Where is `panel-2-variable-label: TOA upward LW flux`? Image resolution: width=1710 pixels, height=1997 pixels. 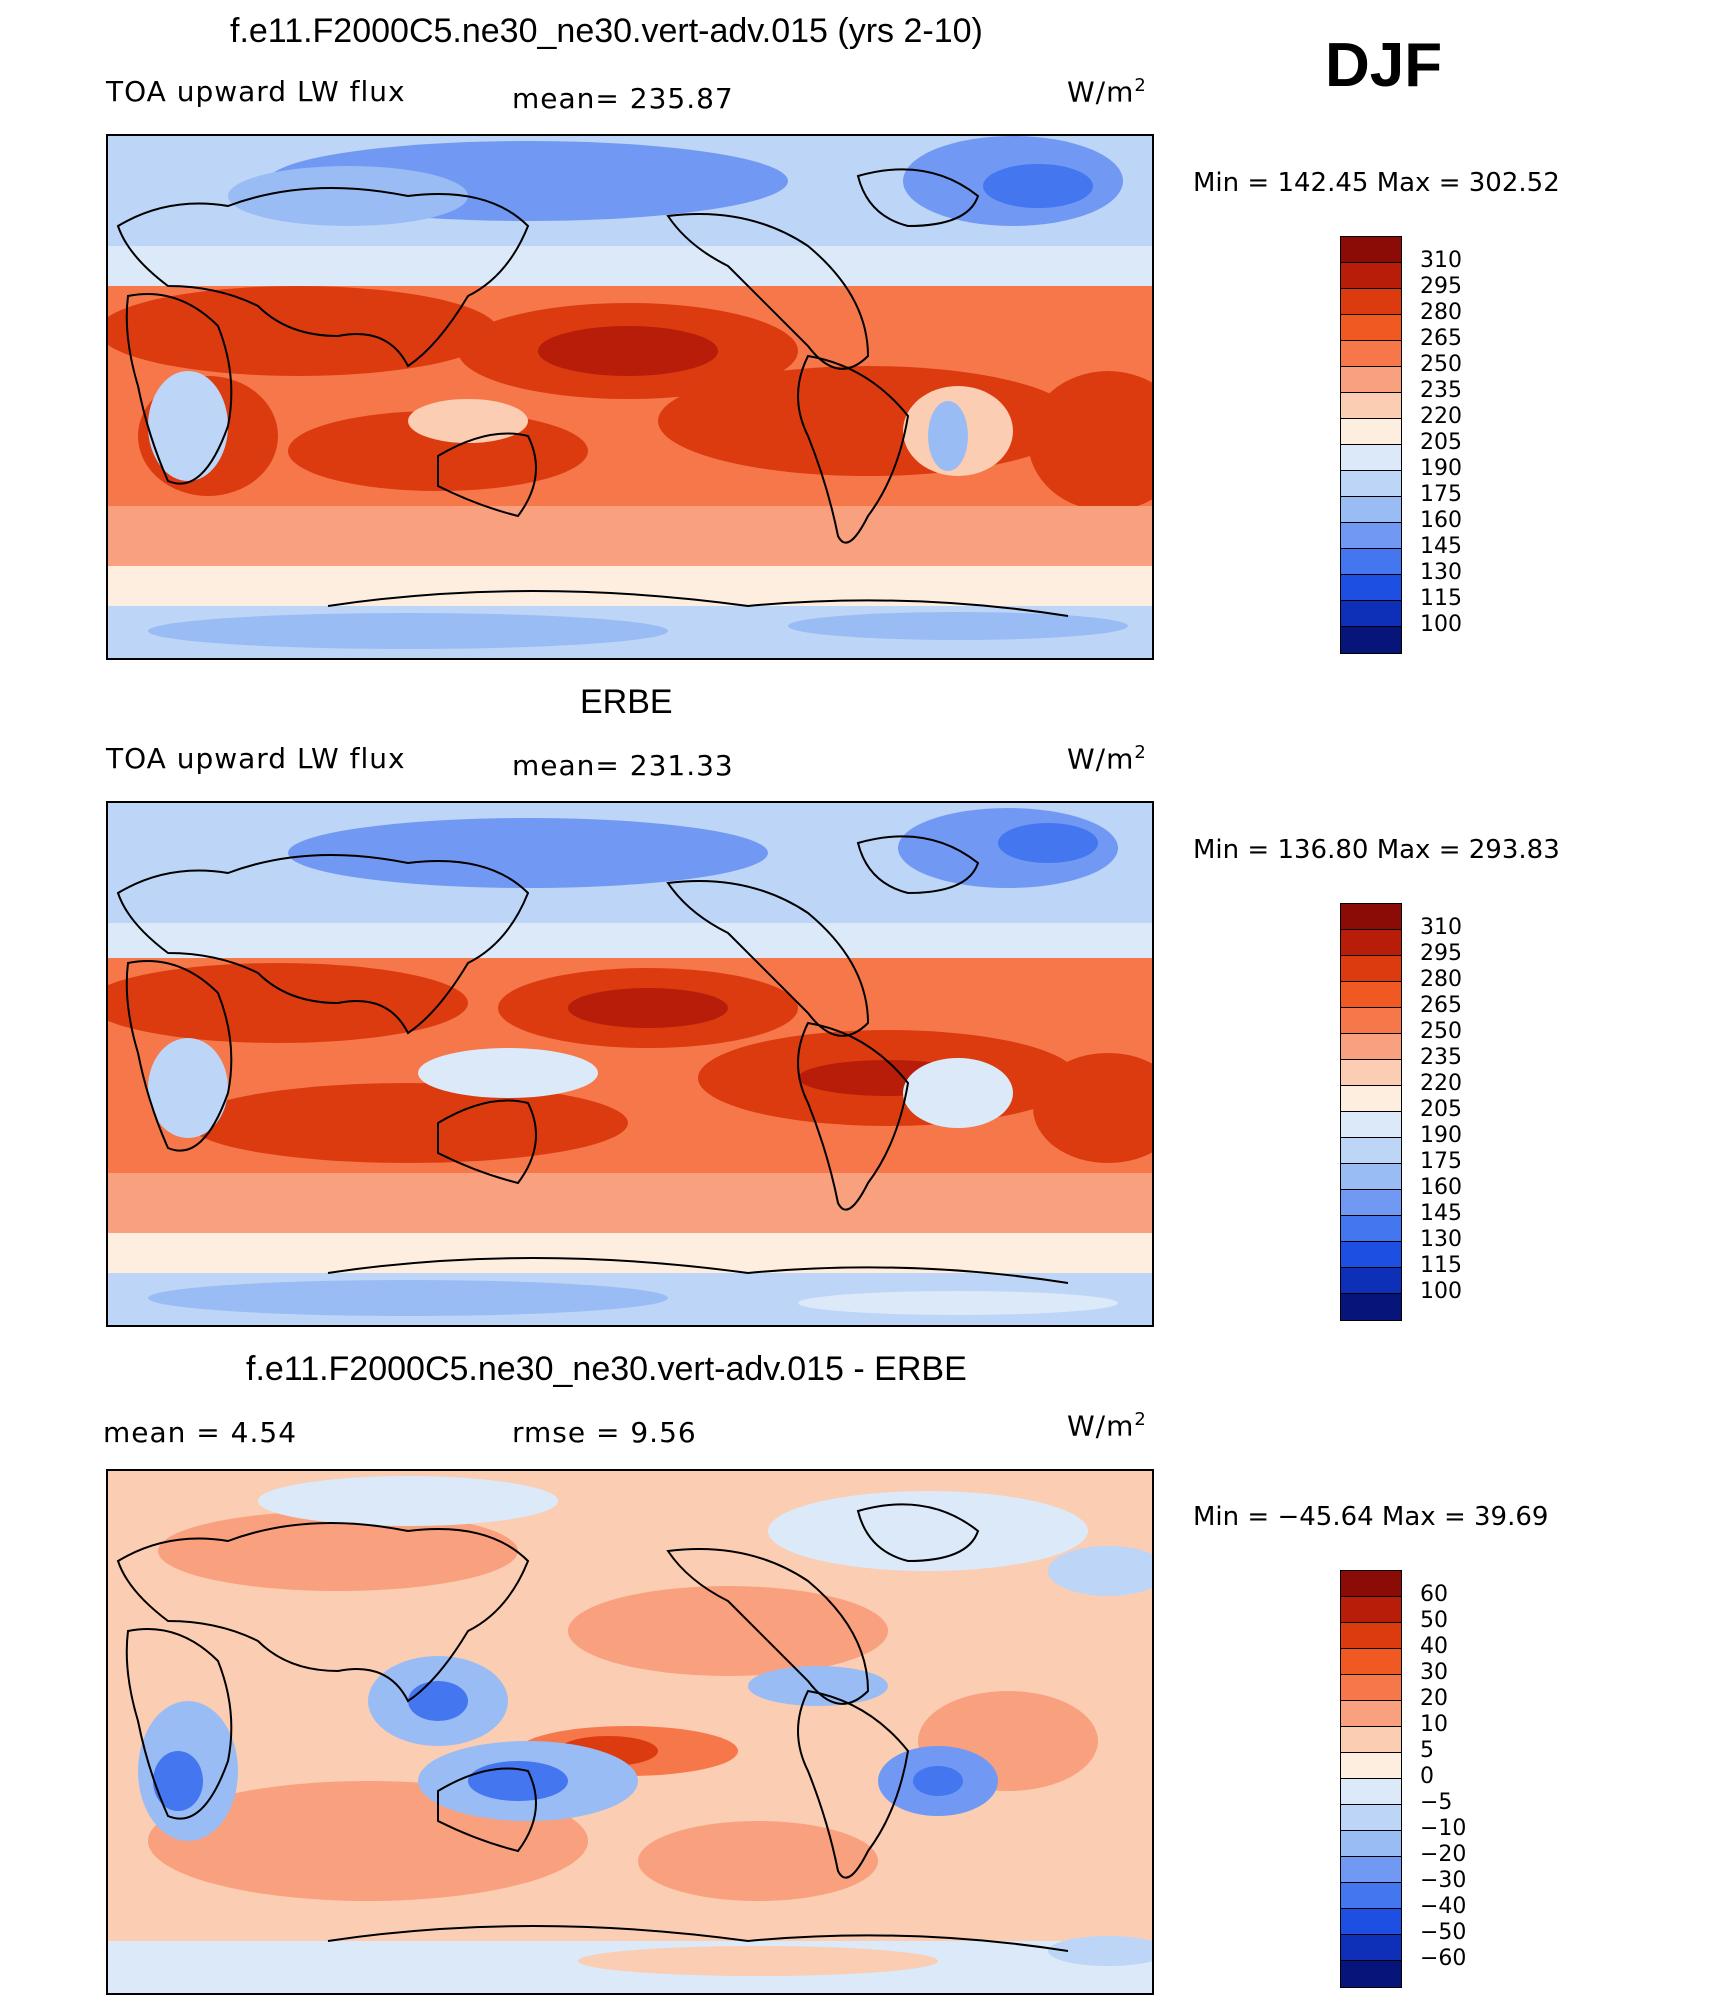 panel-2-variable-label: TOA upward LW flux is located at coordinates (256, 758).